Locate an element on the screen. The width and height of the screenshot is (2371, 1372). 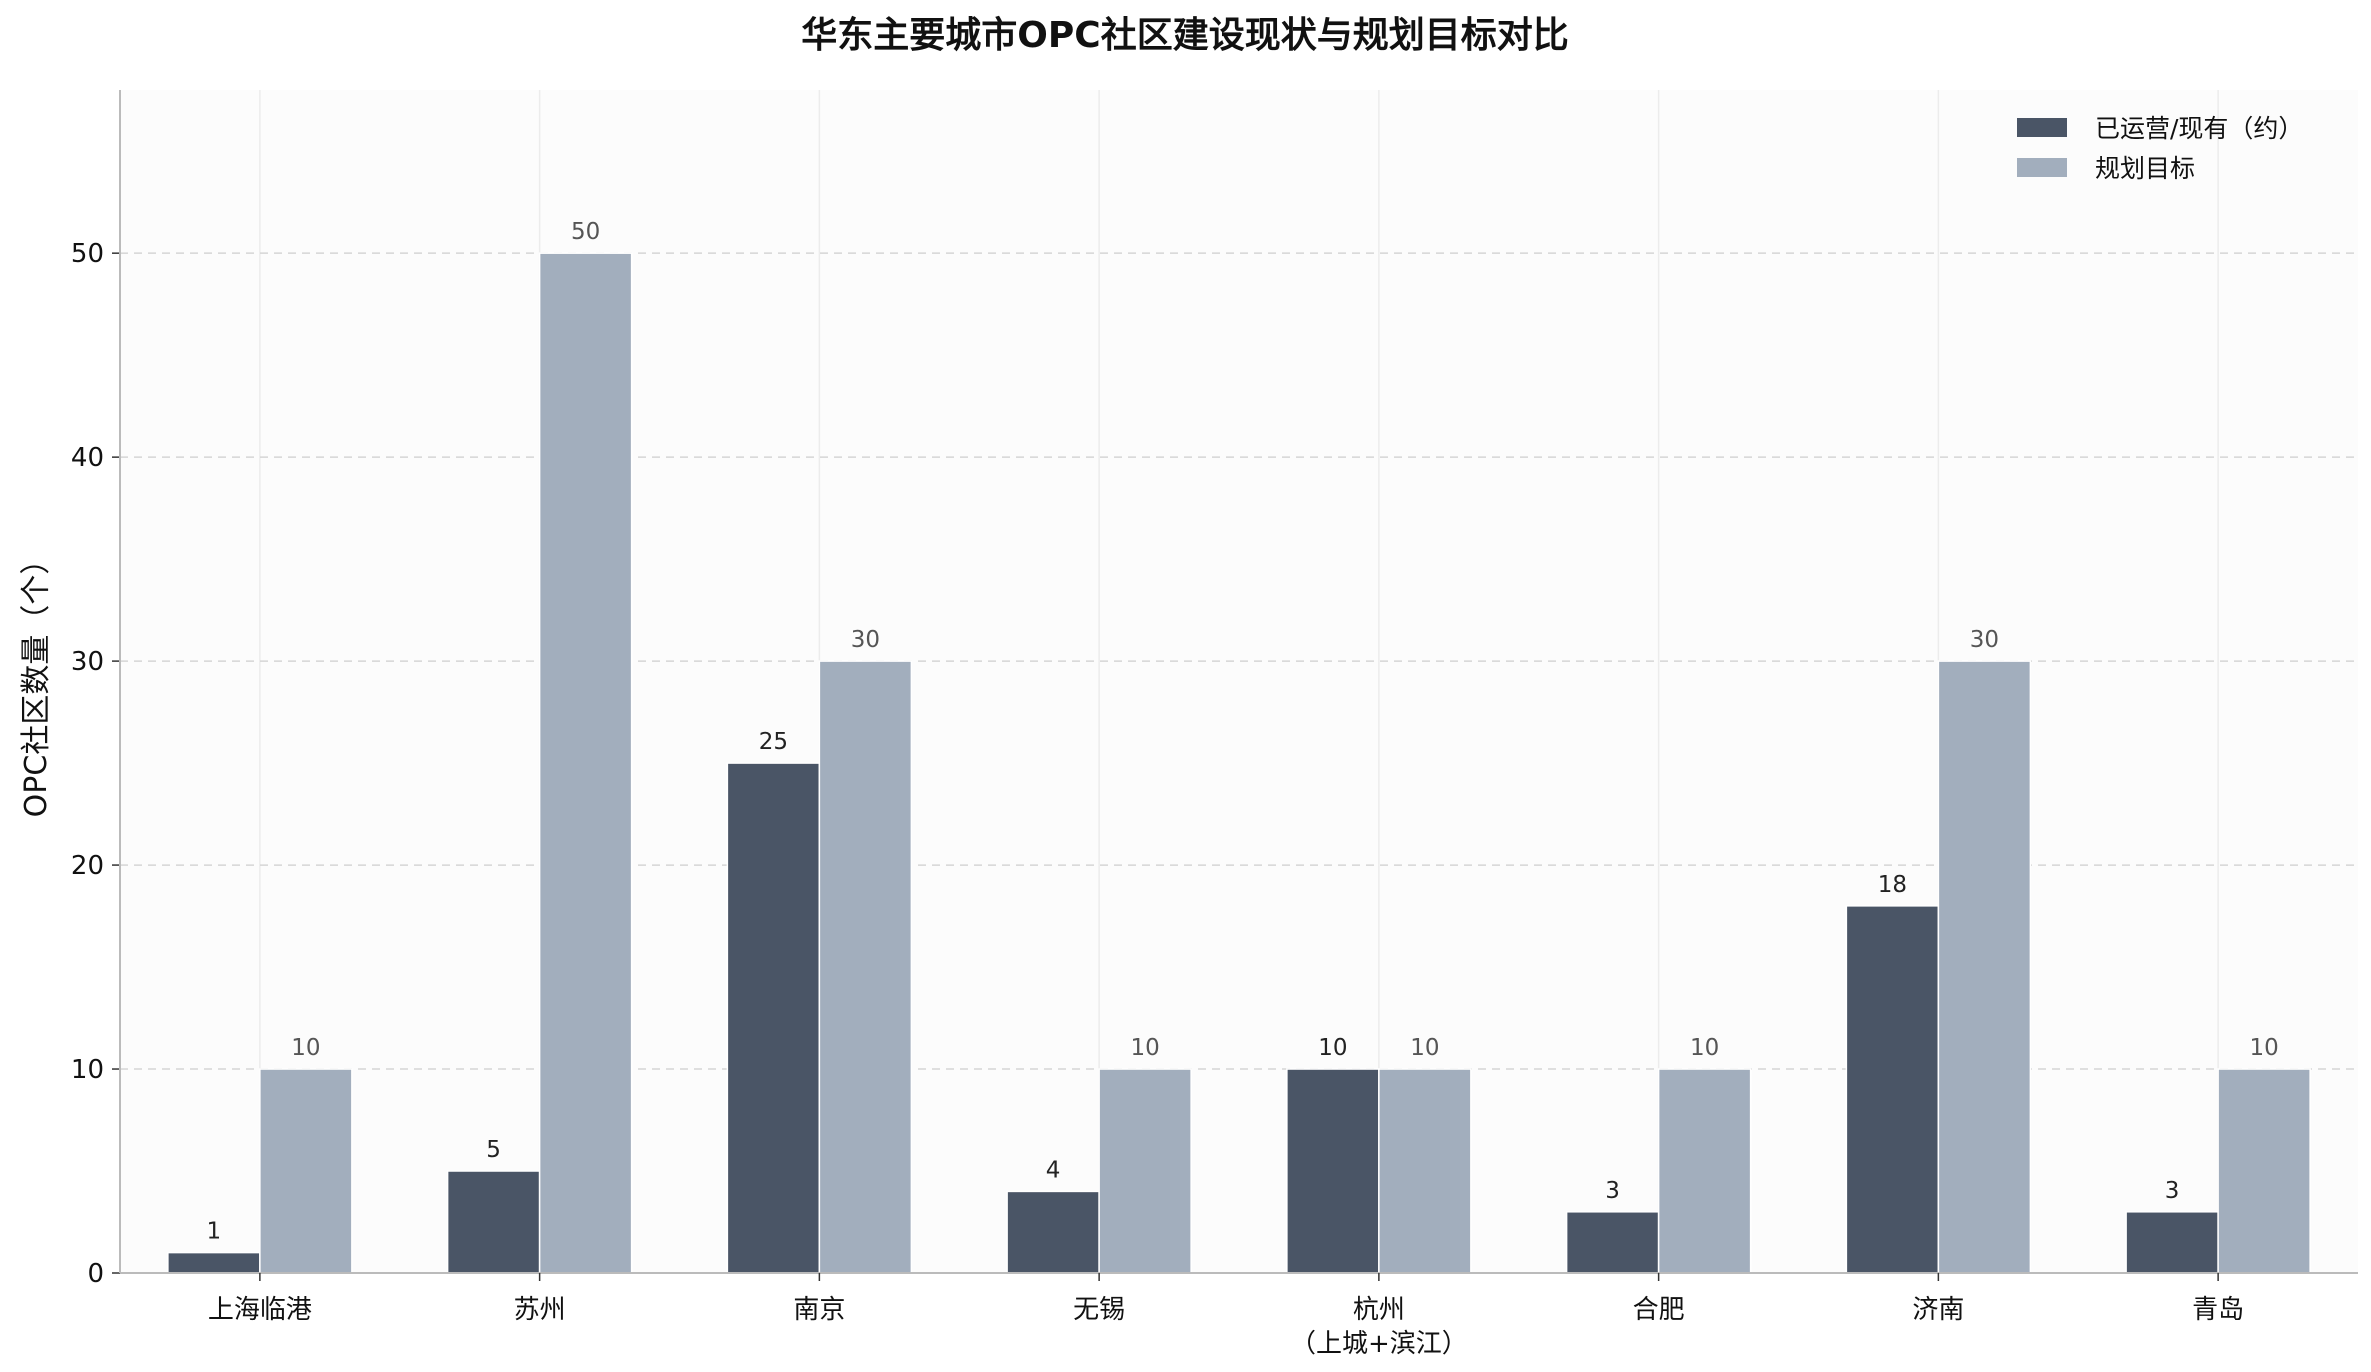
y-tick-label: 20 is located at coordinates (87, 866).